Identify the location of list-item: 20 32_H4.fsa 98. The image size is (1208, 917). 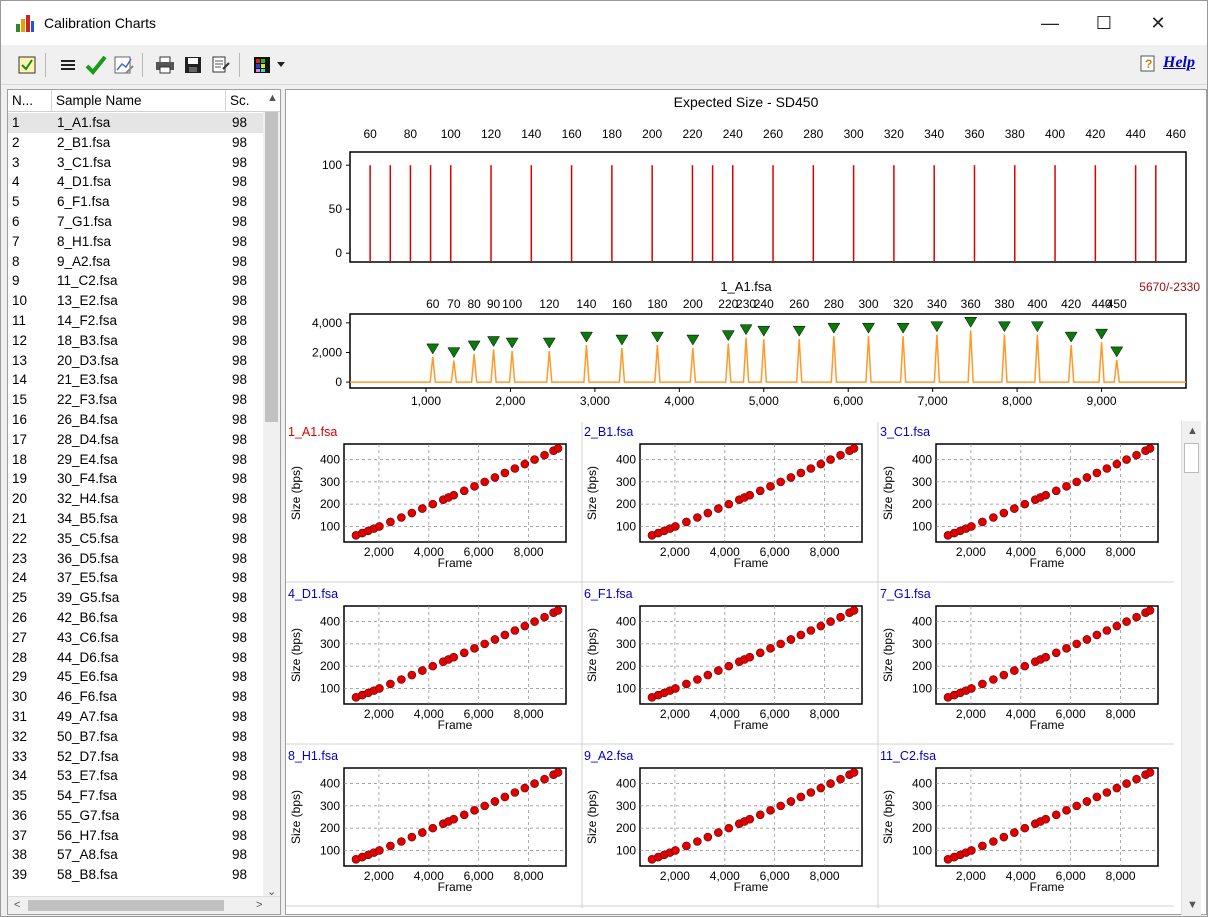
(136, 499).